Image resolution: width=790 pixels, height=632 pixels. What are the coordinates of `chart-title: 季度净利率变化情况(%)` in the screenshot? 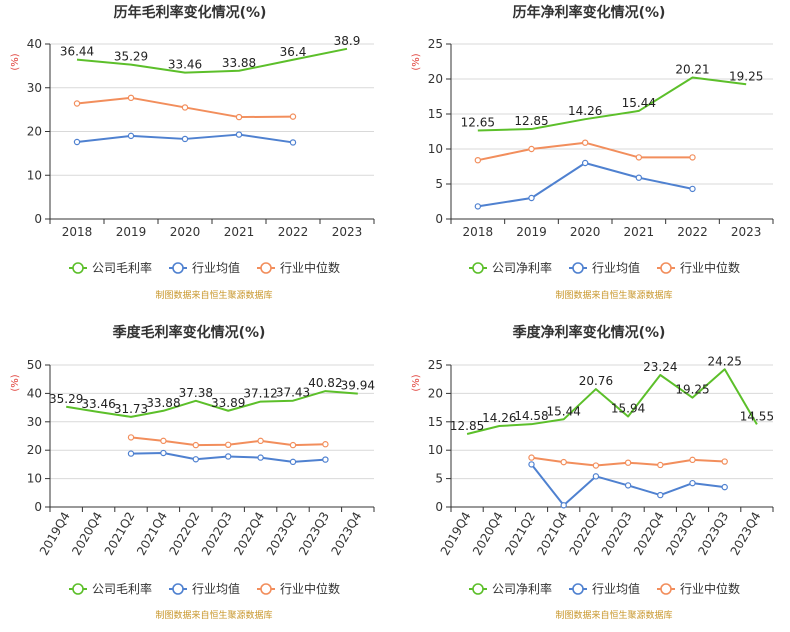 It's located at (589, 332).